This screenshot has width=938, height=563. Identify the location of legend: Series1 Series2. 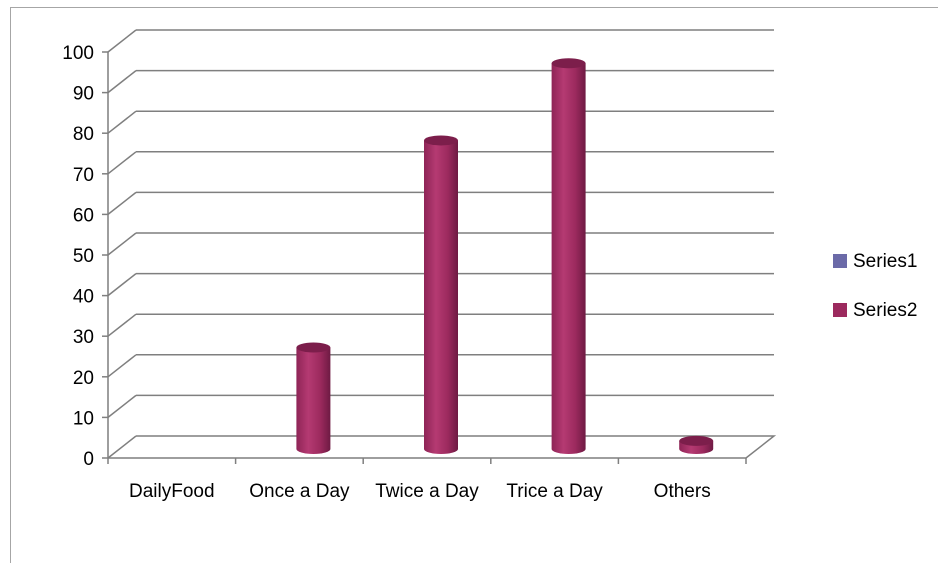
(875, 286).